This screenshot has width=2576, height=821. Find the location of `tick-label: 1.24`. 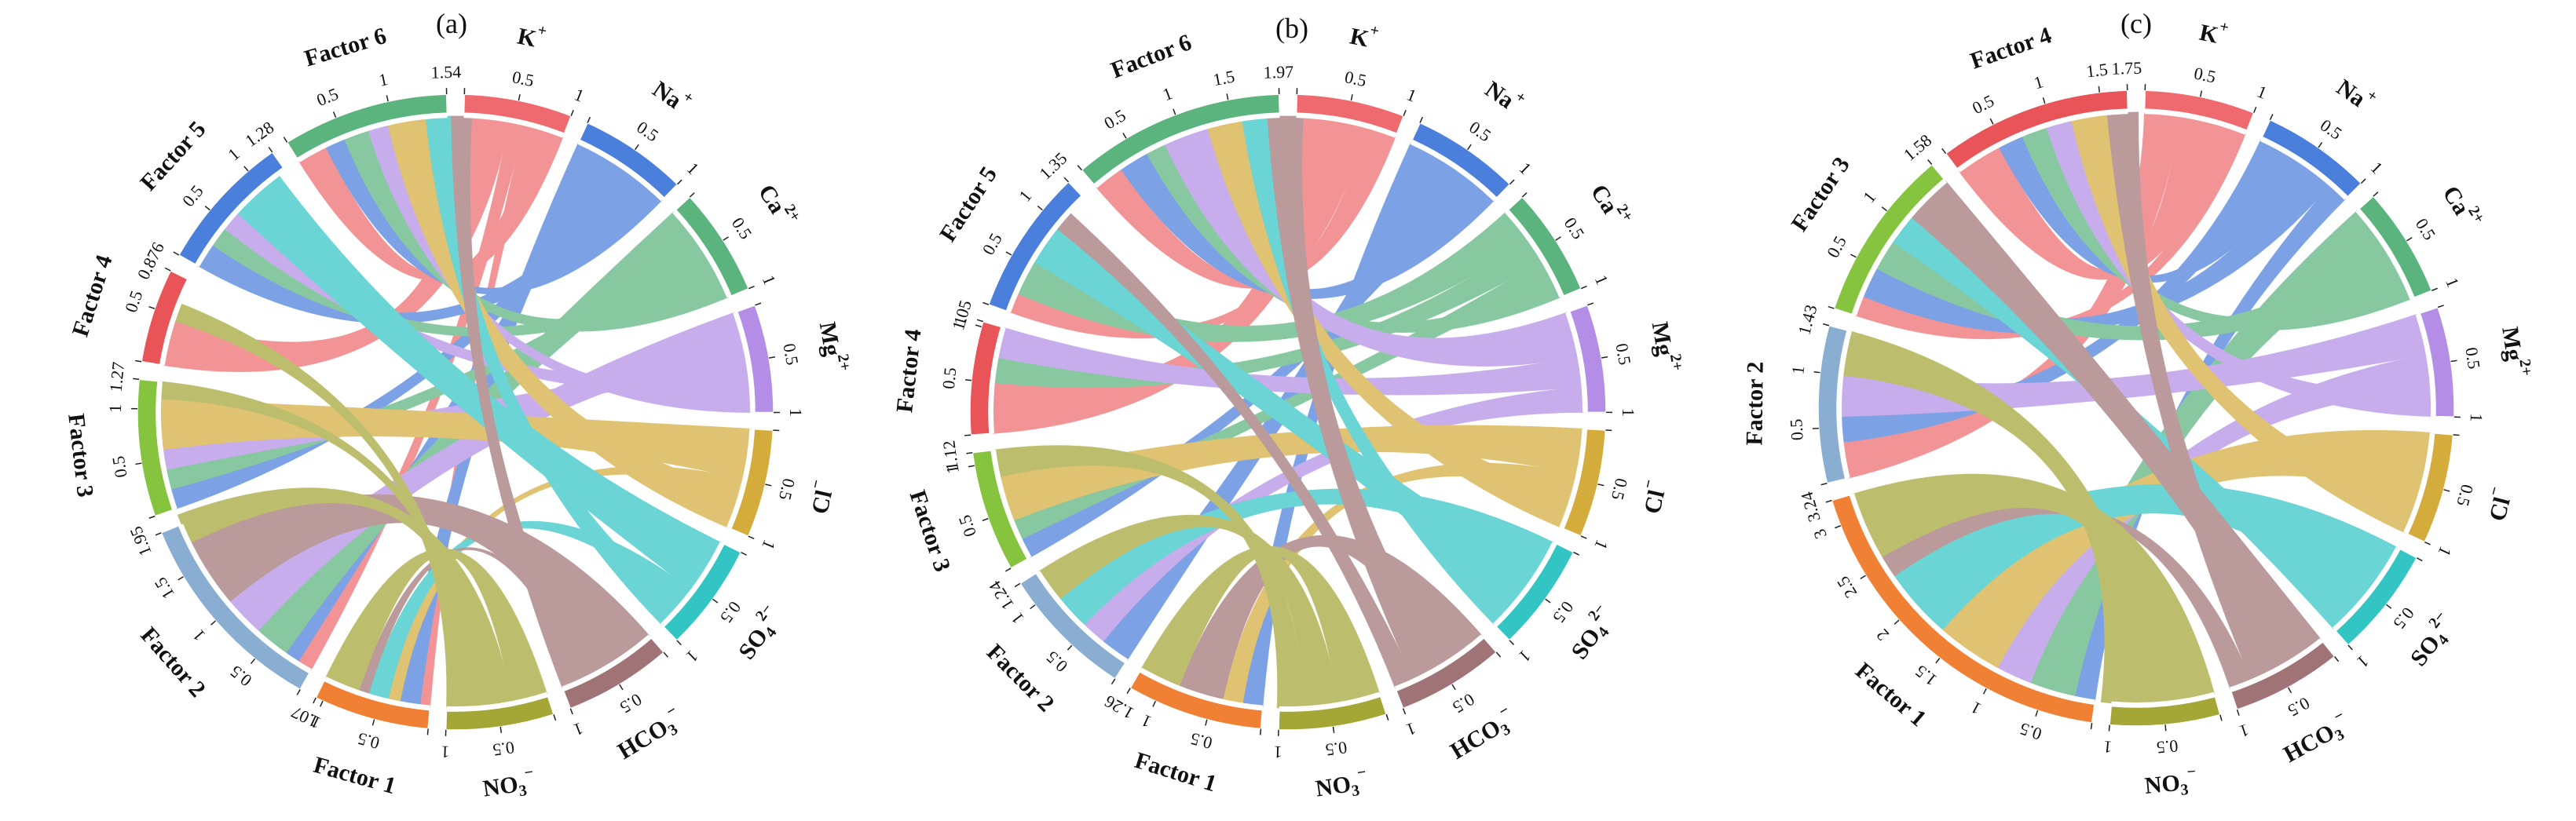

tick-label: 1.24 is located at coordinates (1002, 596).